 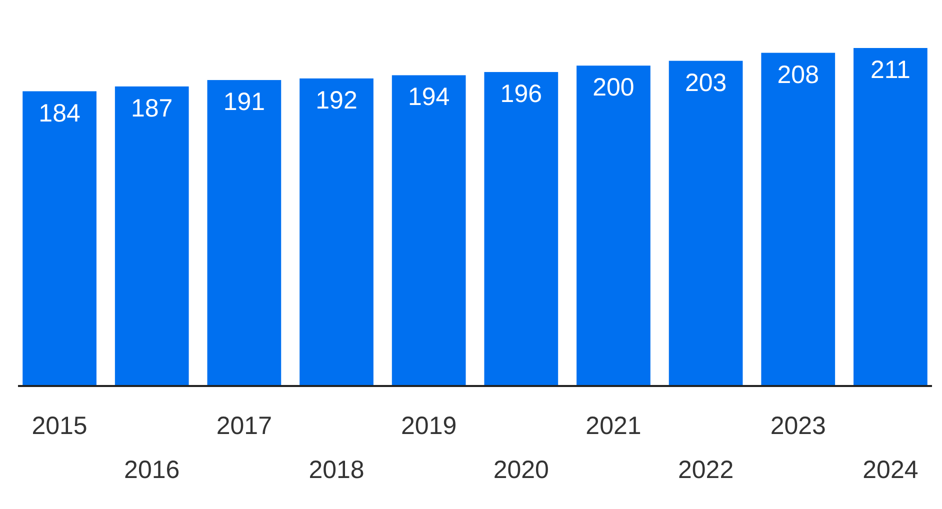 I want to click on data-label: 203, so click(x=705, y=82).